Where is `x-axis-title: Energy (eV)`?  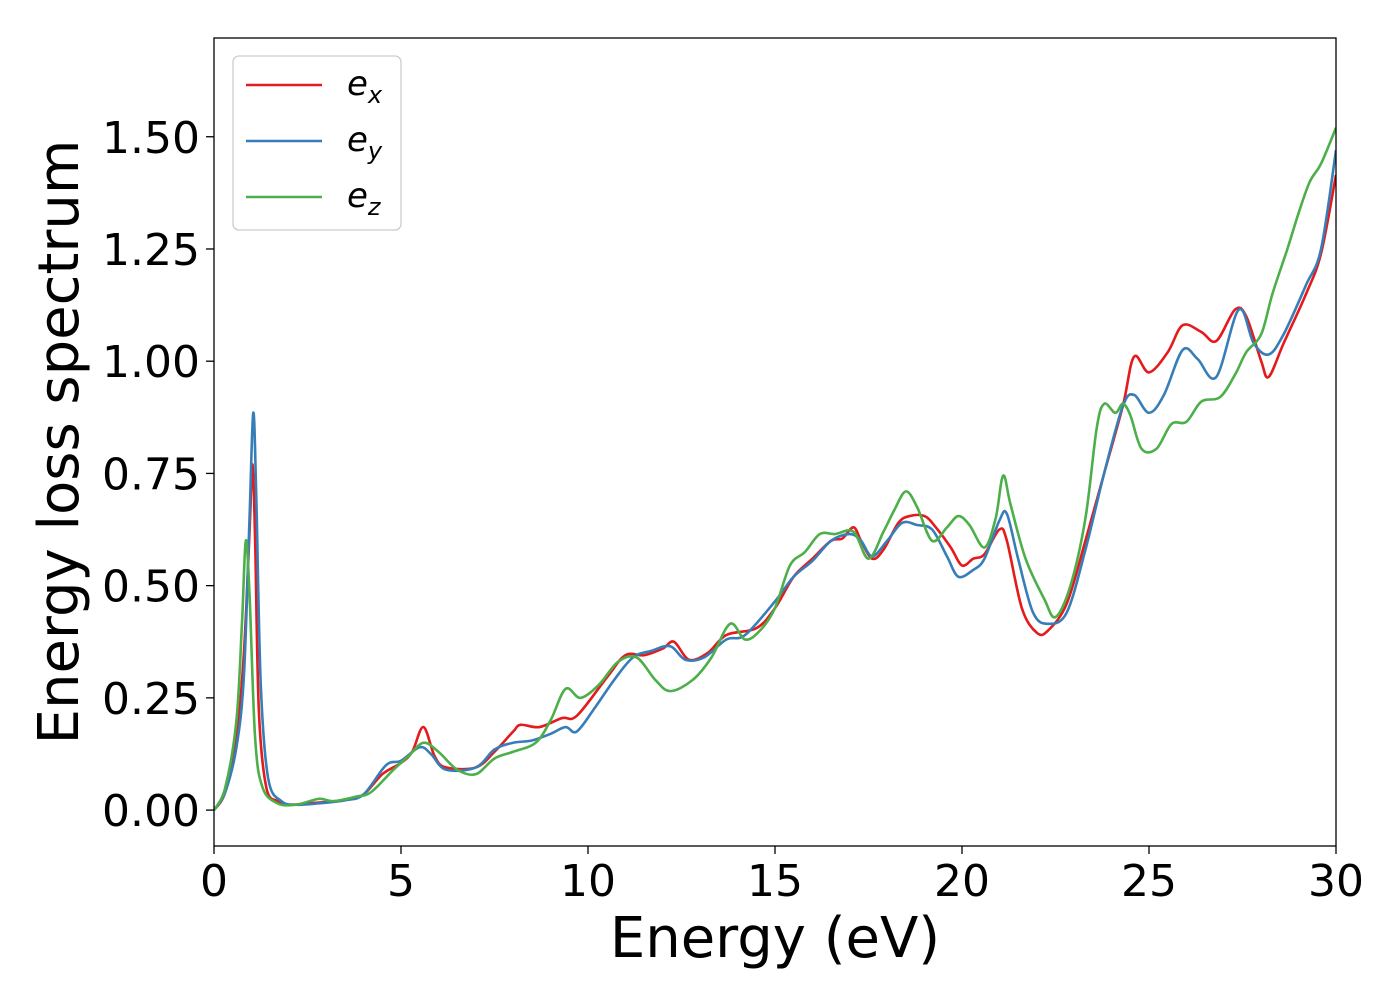
x-axis-title: Energy (eV) is located at coordinates (775, 938).